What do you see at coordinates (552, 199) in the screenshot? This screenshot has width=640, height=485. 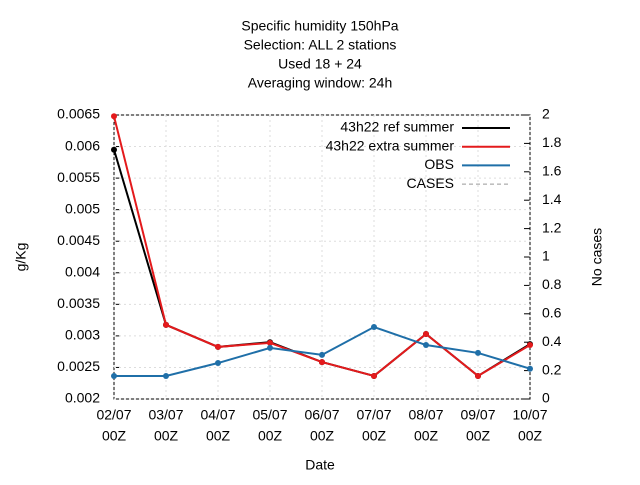 I see `y2-tick-label: 1.4` at bounding box center [552, 199].